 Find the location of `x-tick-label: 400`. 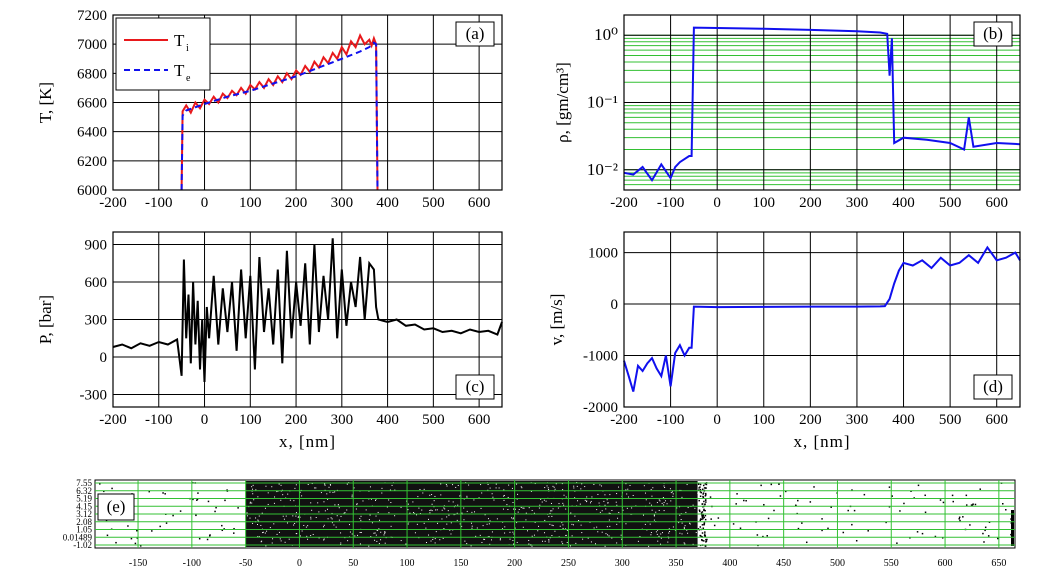

x-tick-label: 400 is located at coordinates (903, 420).